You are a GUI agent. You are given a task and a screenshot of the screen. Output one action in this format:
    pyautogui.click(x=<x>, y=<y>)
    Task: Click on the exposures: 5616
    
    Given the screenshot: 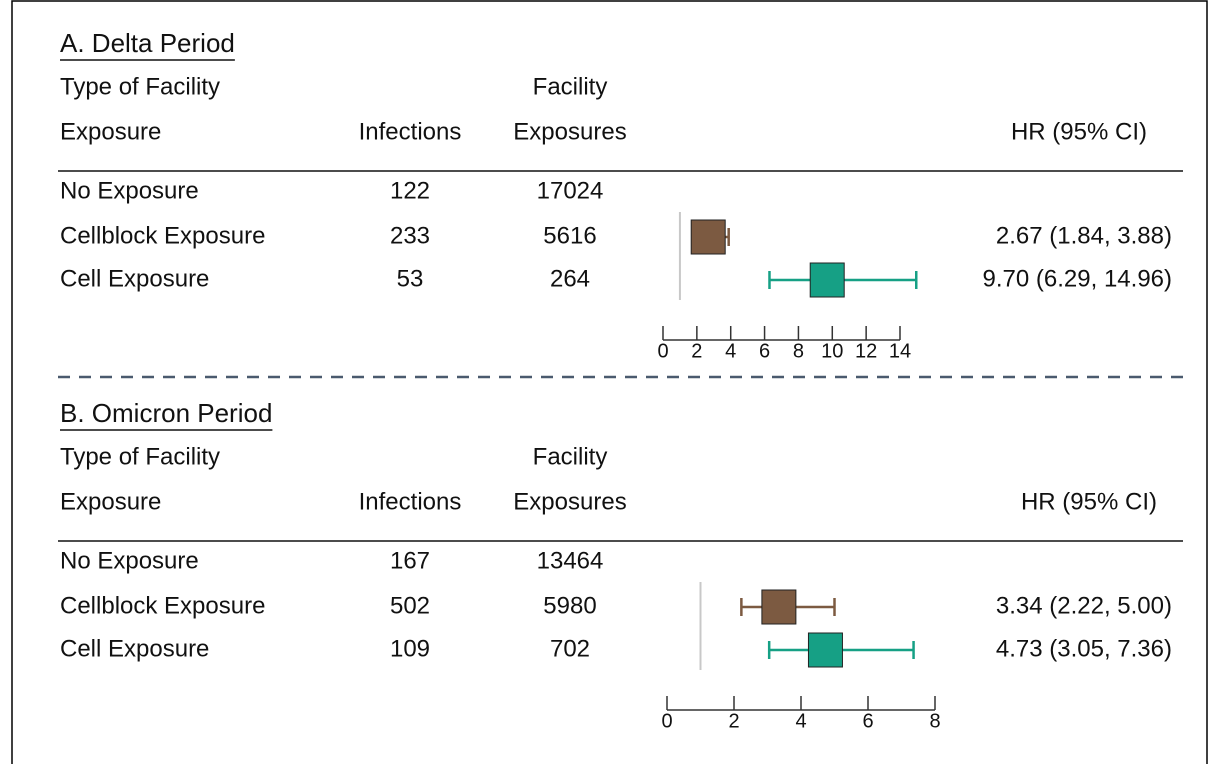 What is the action you would take?
    pyautogui.click(x=569, y=235)
    